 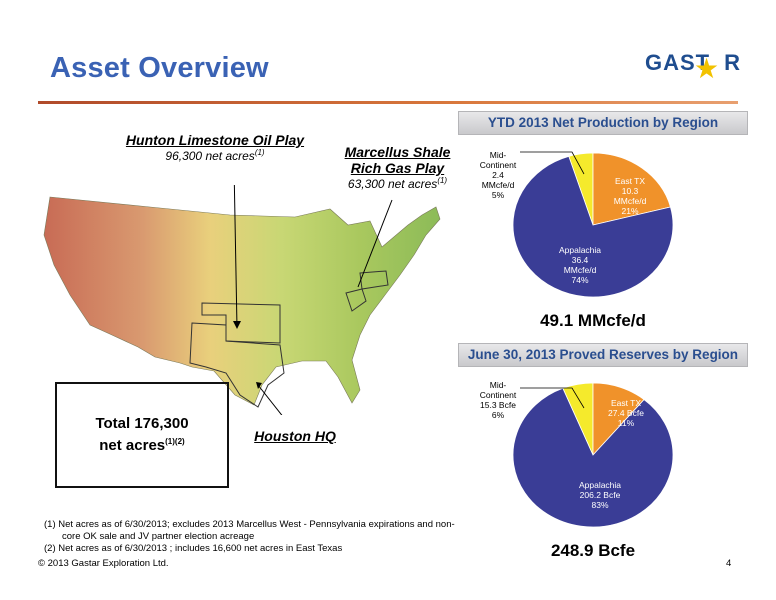 I want to click on reserves-slice-appalachia, so click(x=593, y=457).